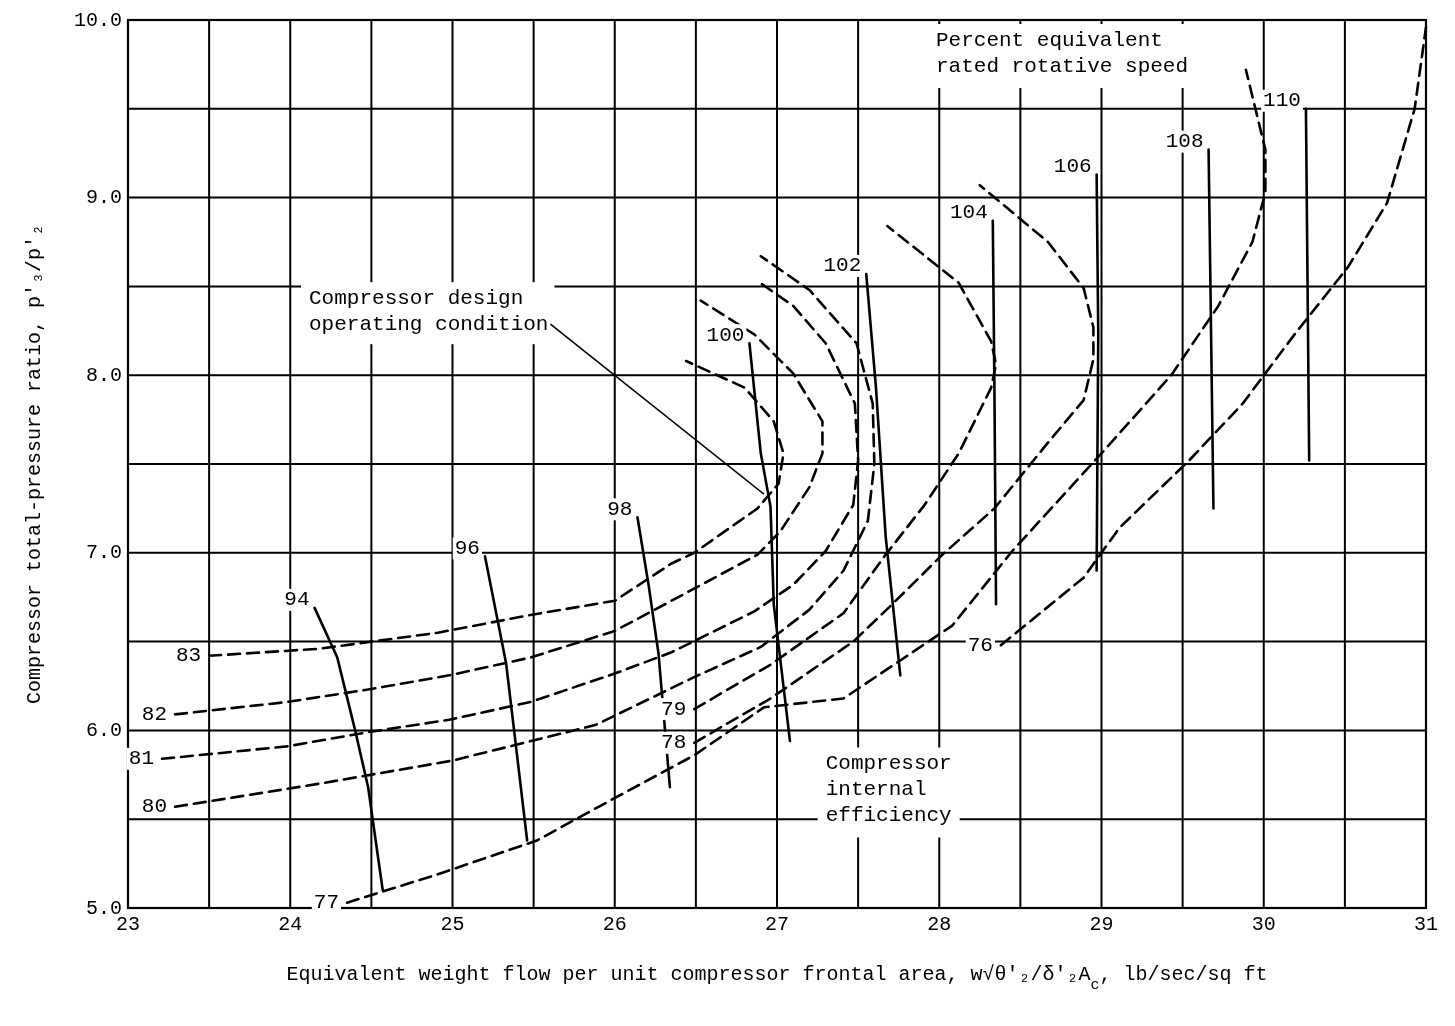  I want to click on series-label: 82, so click(154, 714).